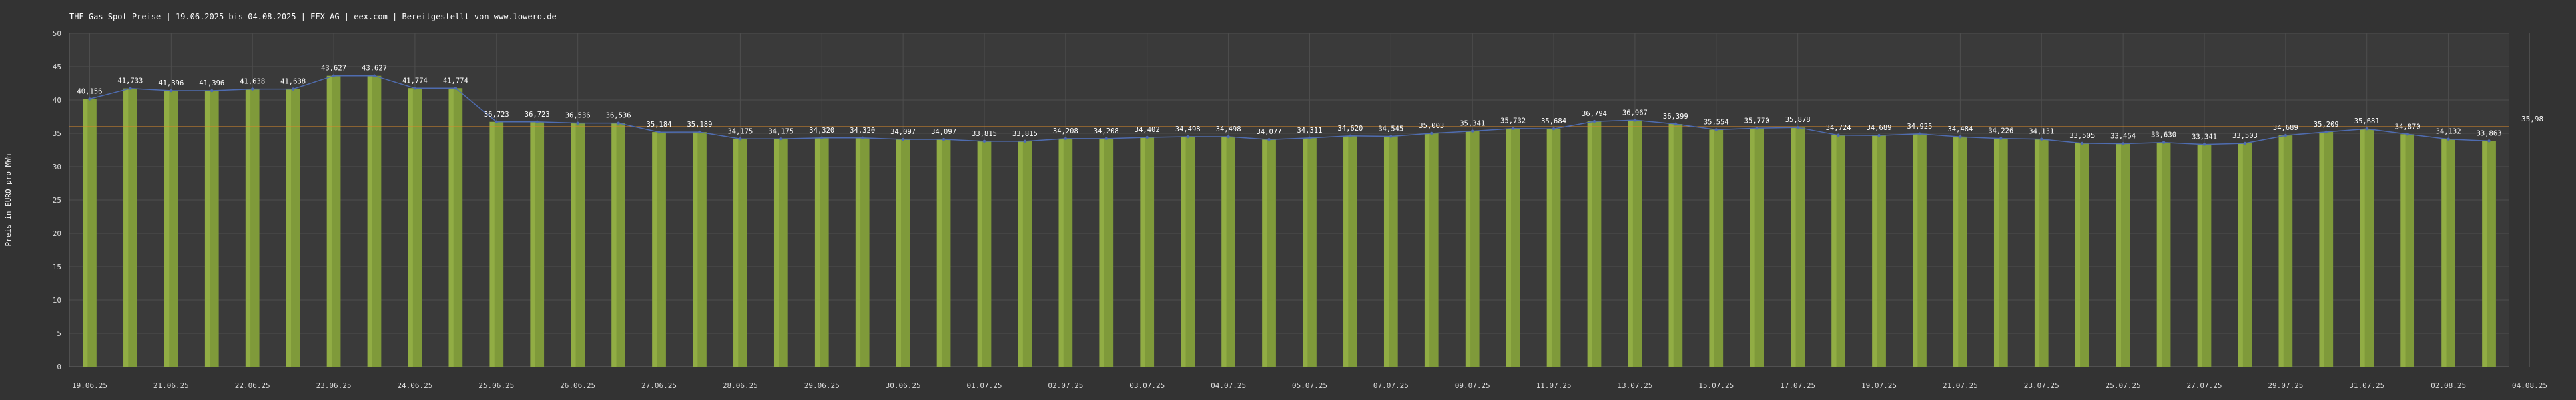  Describe the element at coordinates (334, 385) in the screenshot. I see `x-tick-label: 23.06.25` at that location.